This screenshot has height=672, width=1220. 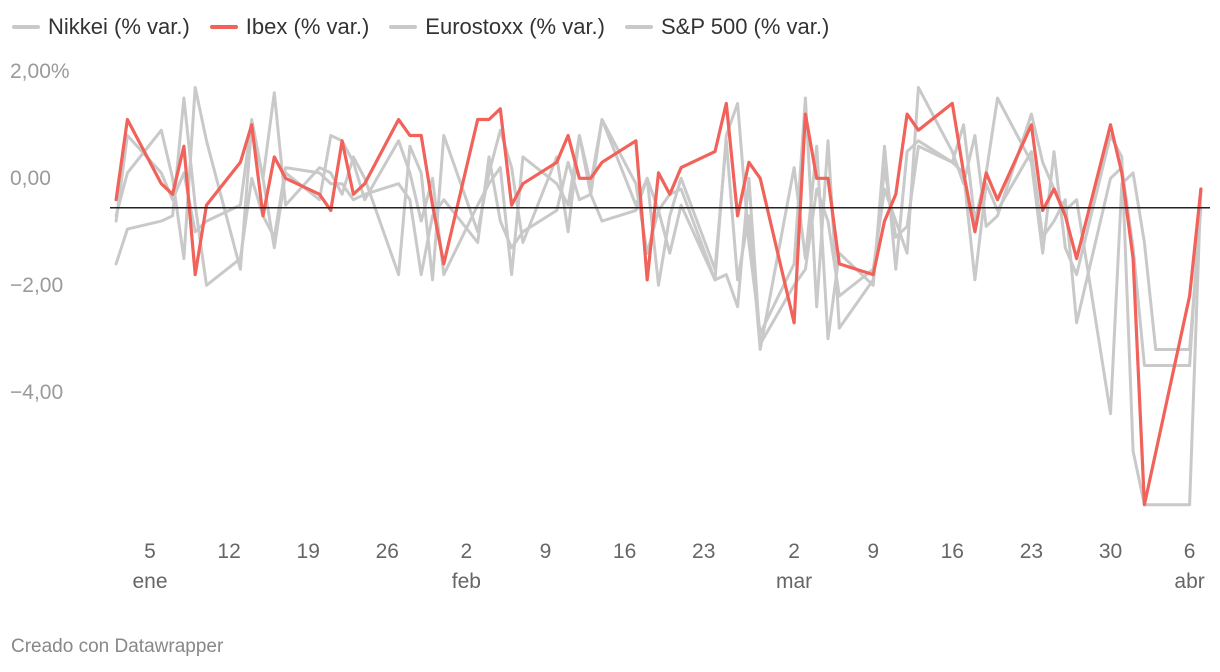 I want to click on legend-swatch-ibex, so click(x=223, y=27).